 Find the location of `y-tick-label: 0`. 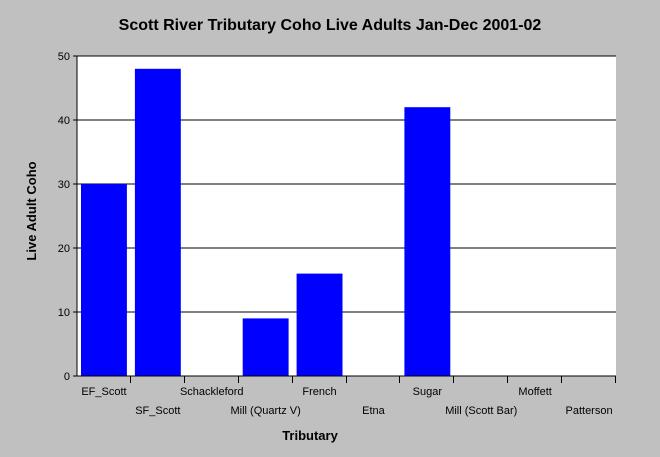

y-tick-label: 0 is located at coordinates (67, 377).